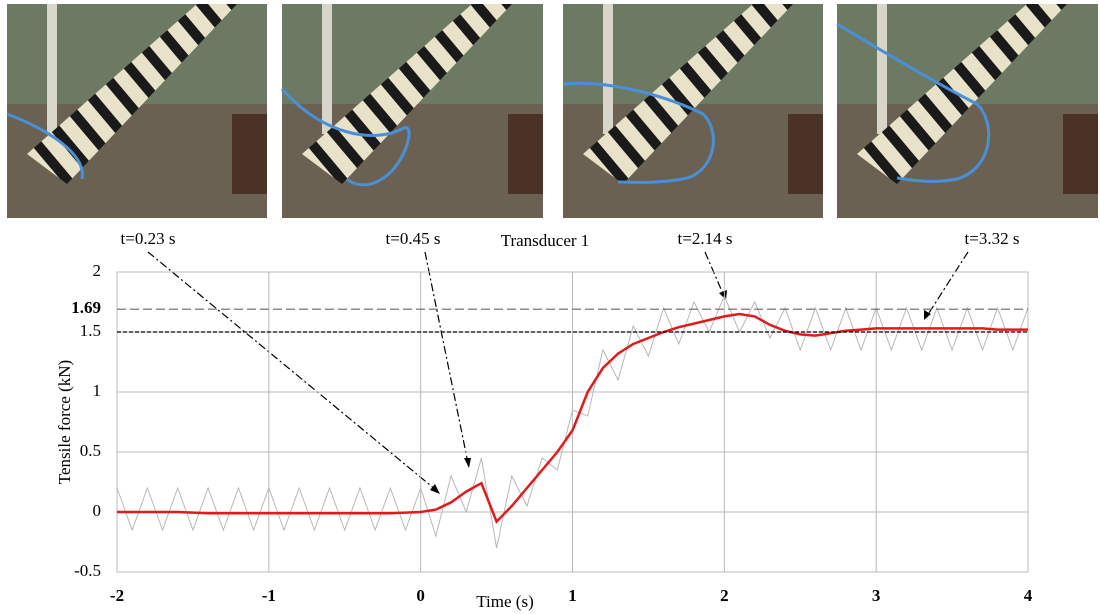 This screenshot has height=614, width=1100. I want to click on y-tick-label: 1, so click(97, 390).